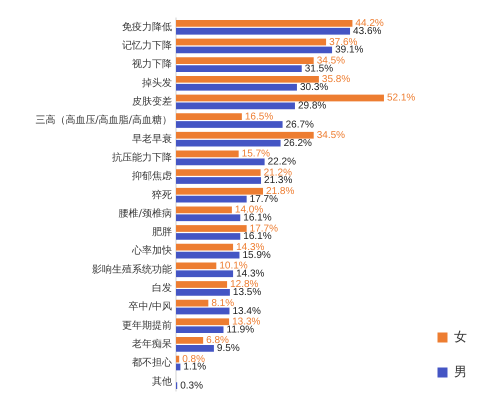 This screenshot has width=489, height=409. Describe the element at coordinates (319, 68) in the screenshot. I see `data-label: 31.5%` at that location.